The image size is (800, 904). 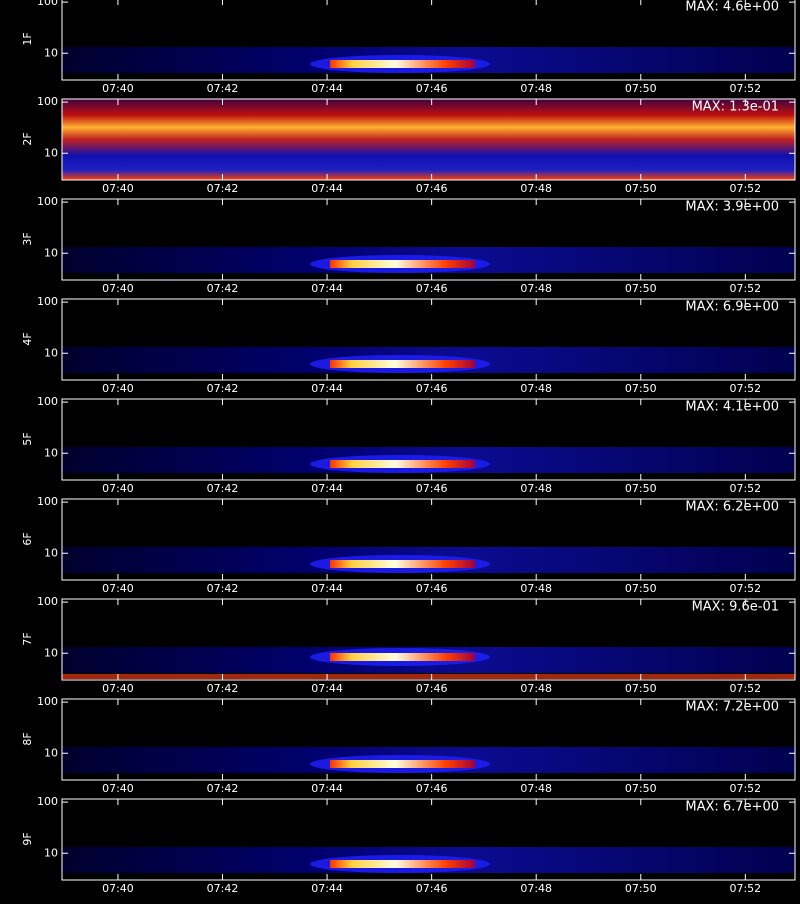 What do you see at coordinates (428, 676) in the screenshot?
I see `spectrogram-floor` at bounding box center [428, 676].